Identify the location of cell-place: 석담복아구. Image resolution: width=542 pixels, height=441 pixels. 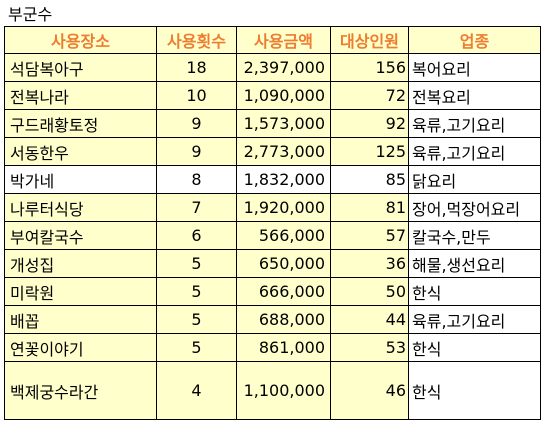
(80, 67).